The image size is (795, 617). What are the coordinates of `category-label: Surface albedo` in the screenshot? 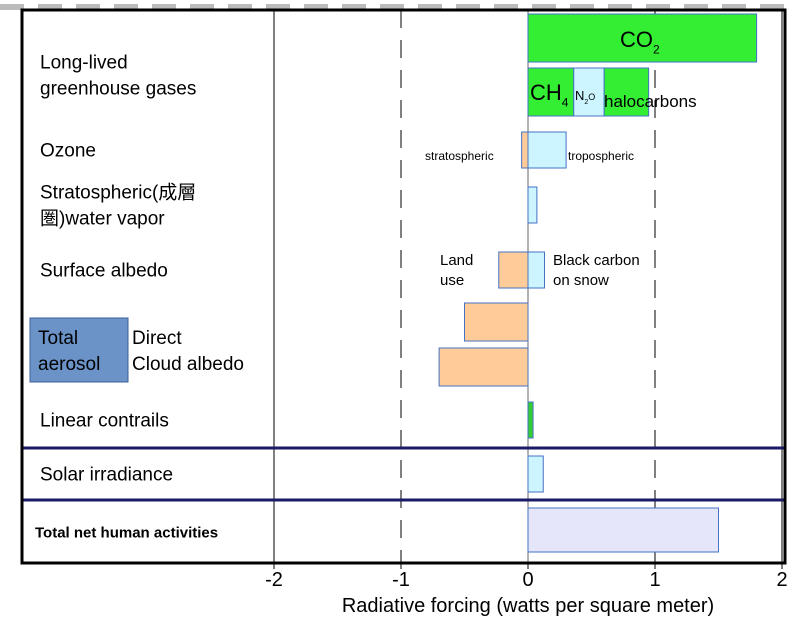 It's located at (104, 271).